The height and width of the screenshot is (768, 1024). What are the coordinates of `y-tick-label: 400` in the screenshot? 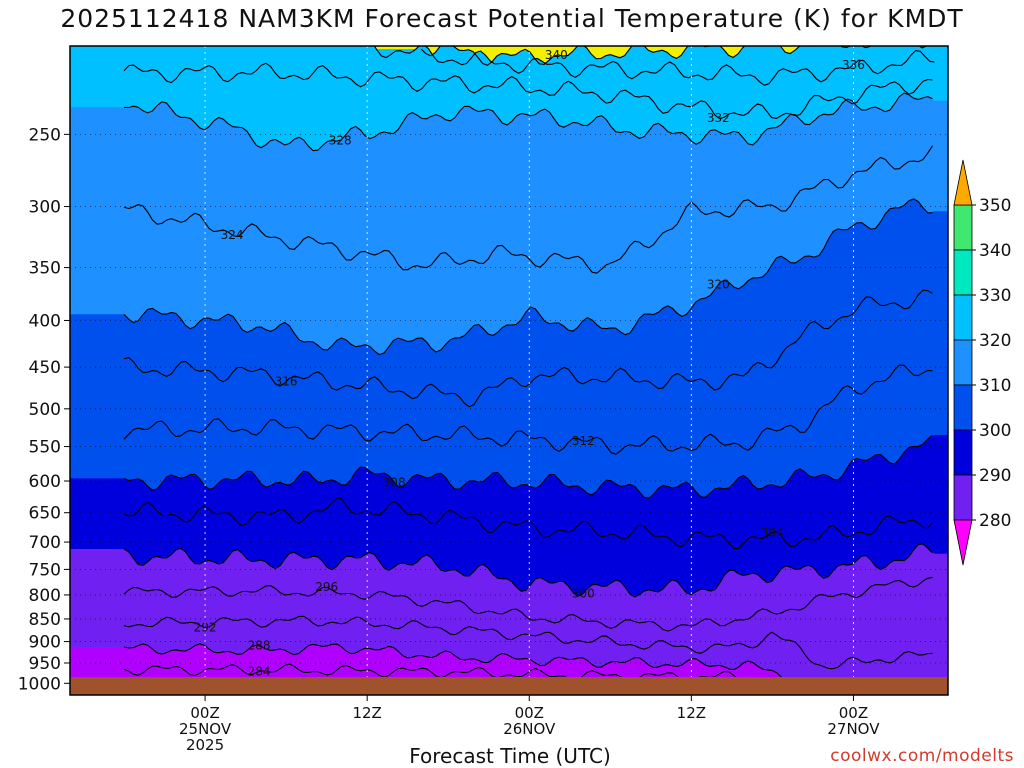 It's located at (45, 321).